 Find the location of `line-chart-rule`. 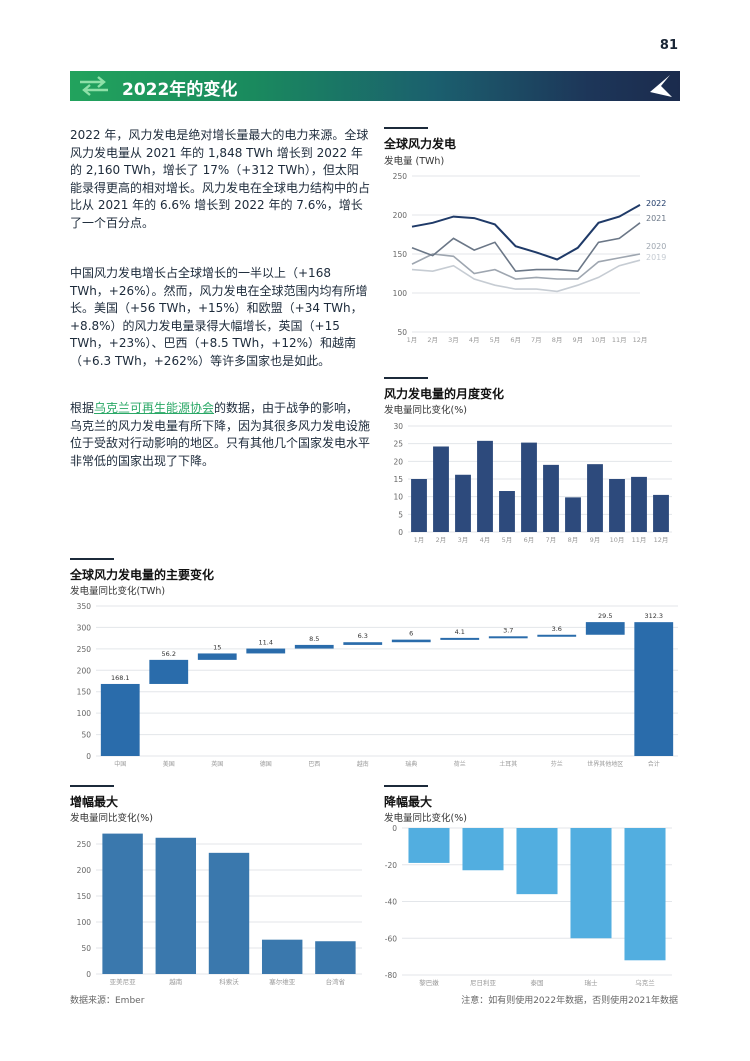

line-chart-rule is located at coordinates (406, 128).